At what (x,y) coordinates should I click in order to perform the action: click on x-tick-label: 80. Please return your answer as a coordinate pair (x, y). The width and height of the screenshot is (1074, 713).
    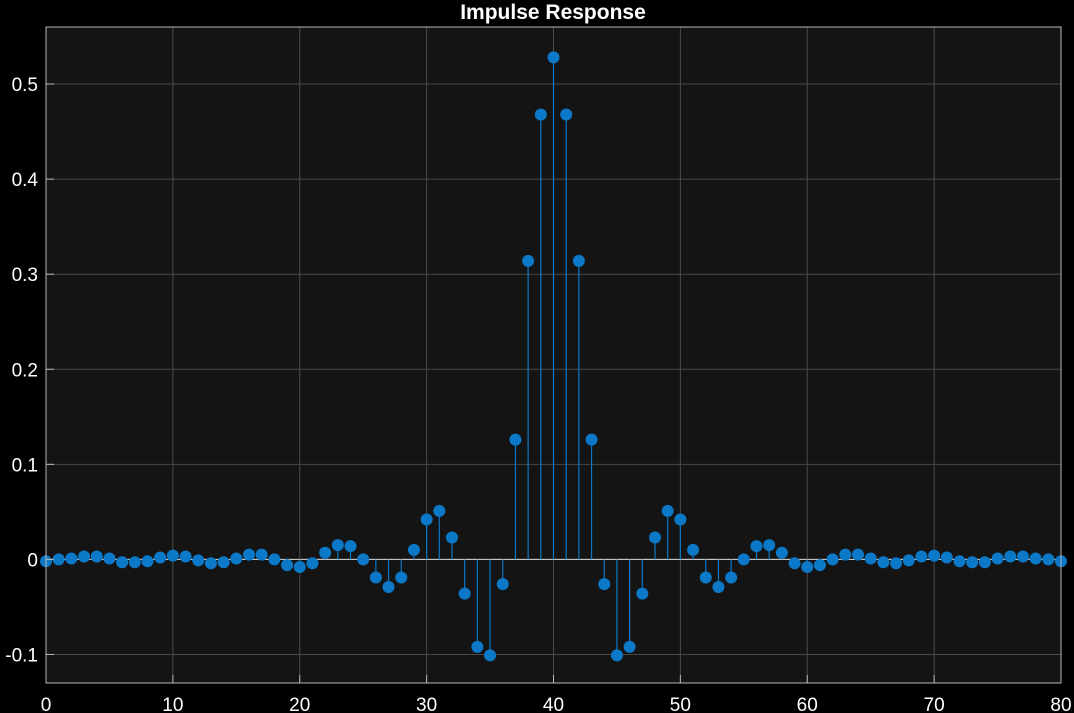
    Looking at the image, I should click on (1060, 704).